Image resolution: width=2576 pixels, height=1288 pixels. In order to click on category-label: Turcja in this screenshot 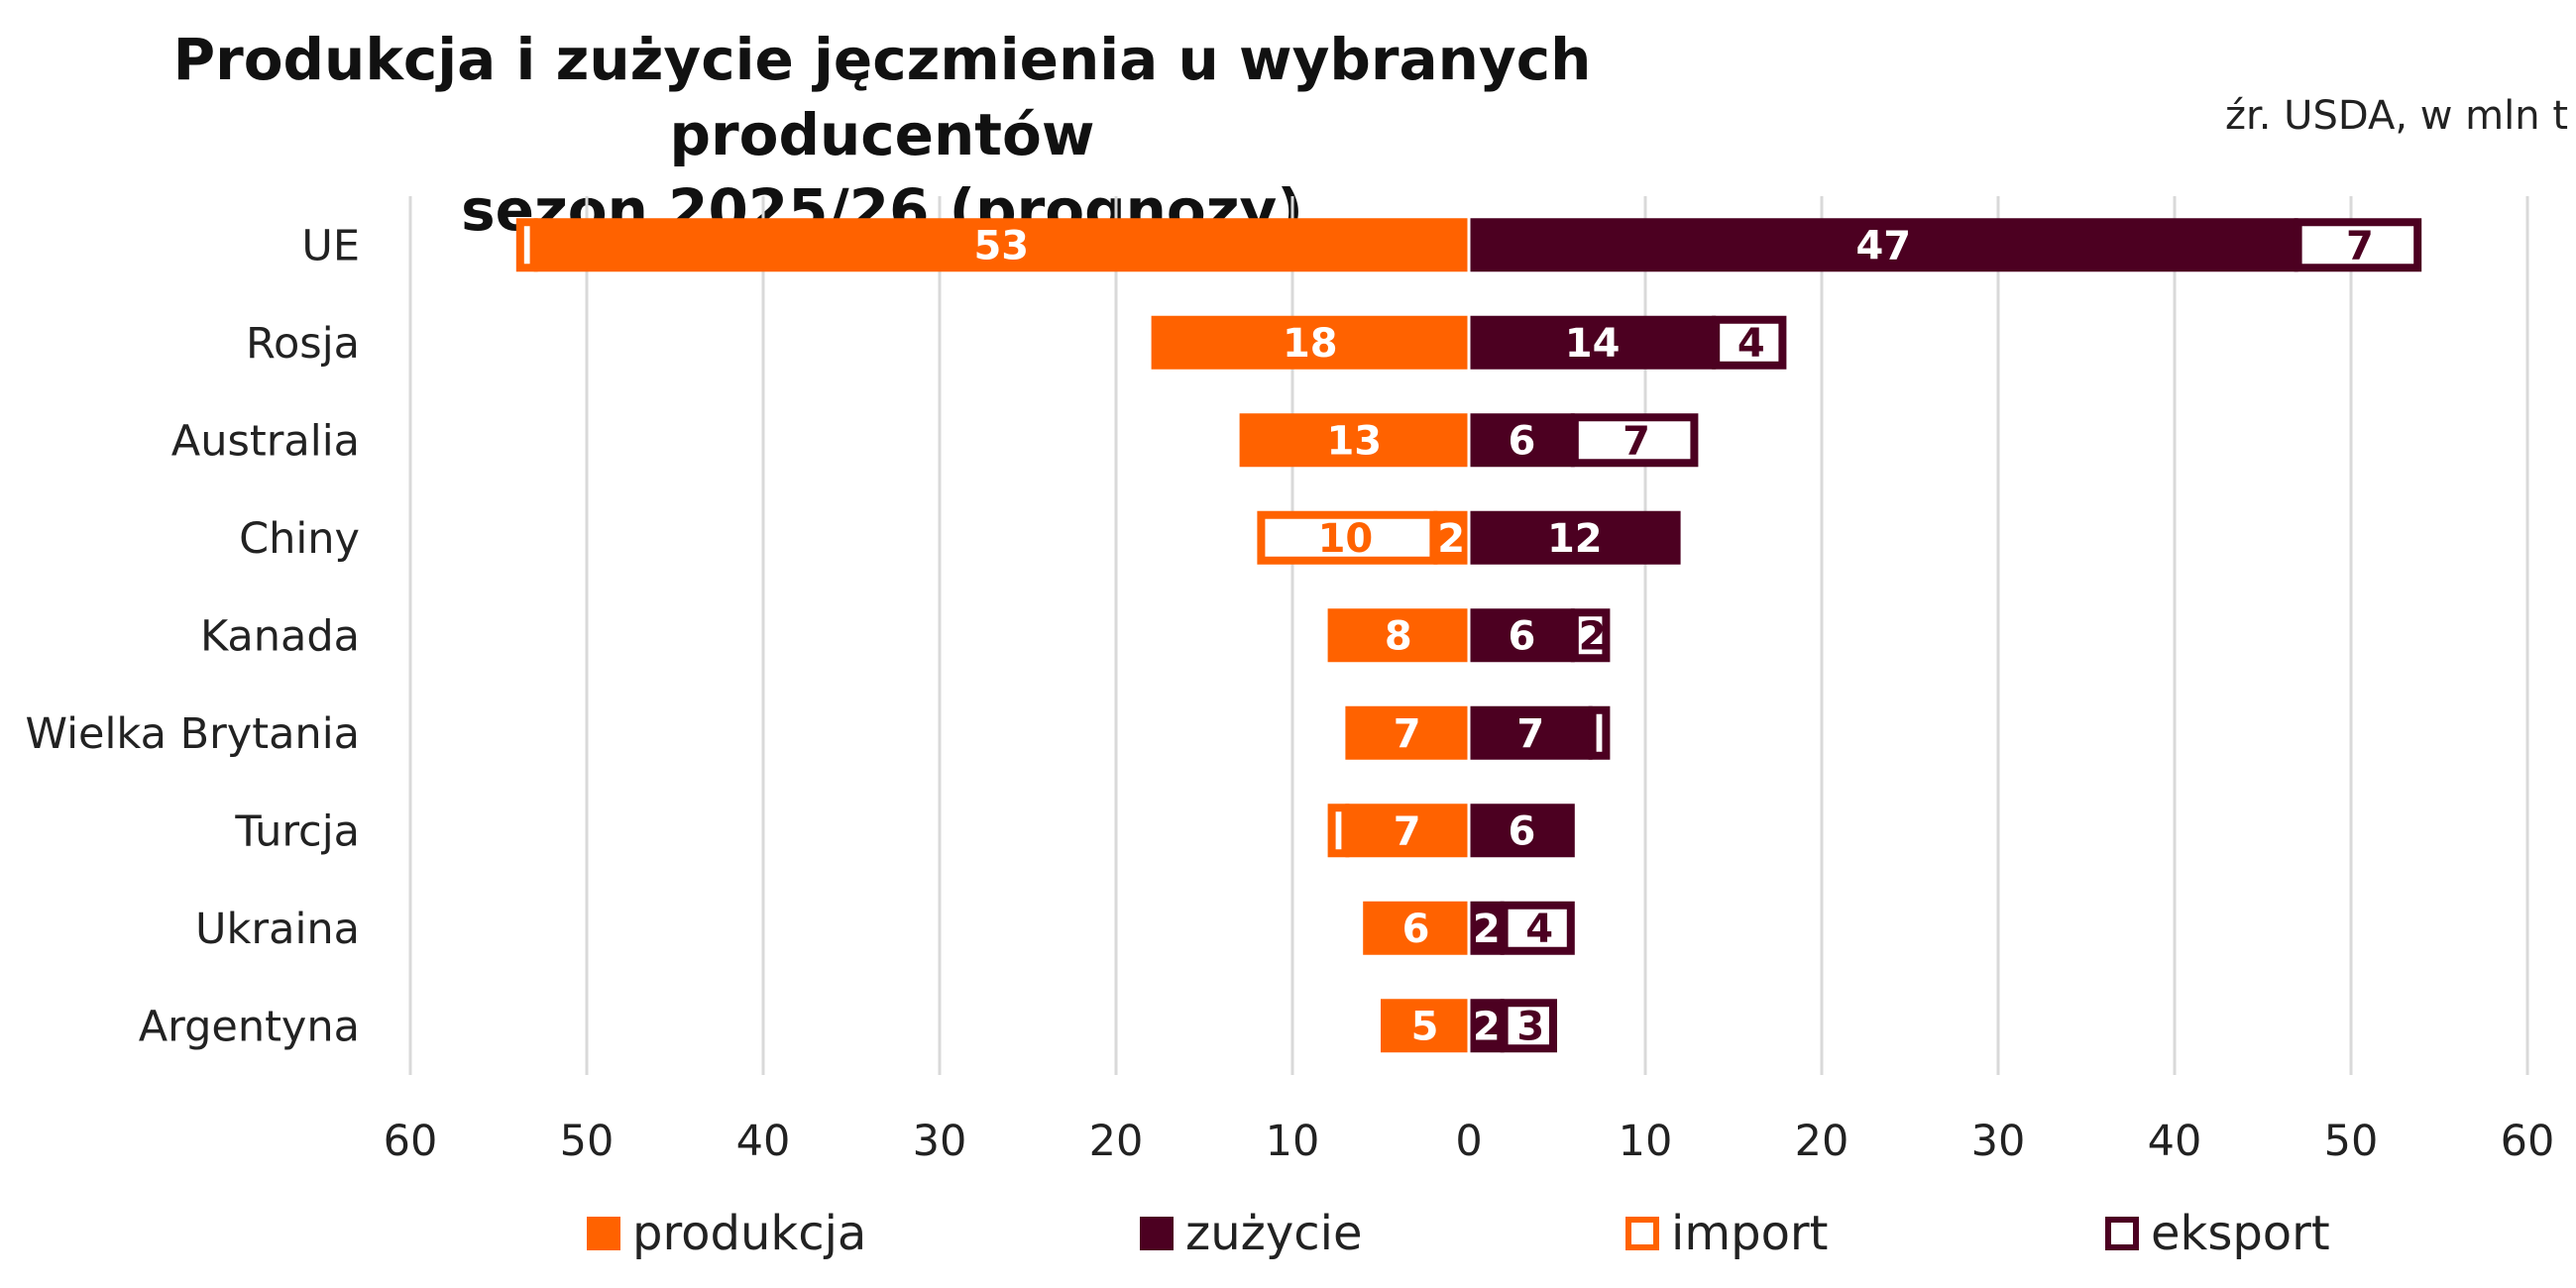, I will do `click(297, 831)`.